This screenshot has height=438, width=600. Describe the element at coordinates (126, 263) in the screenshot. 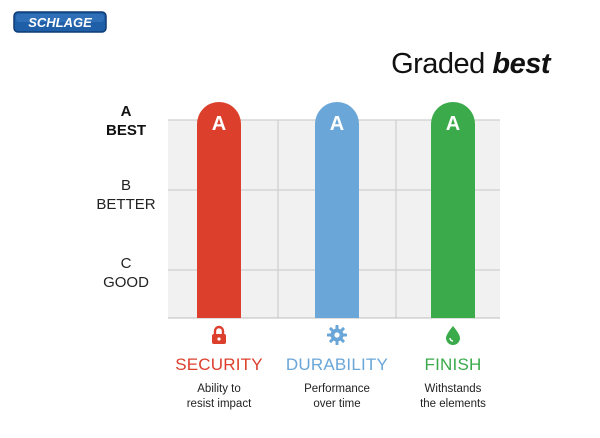

I see `y-level-grade: C` at that location.